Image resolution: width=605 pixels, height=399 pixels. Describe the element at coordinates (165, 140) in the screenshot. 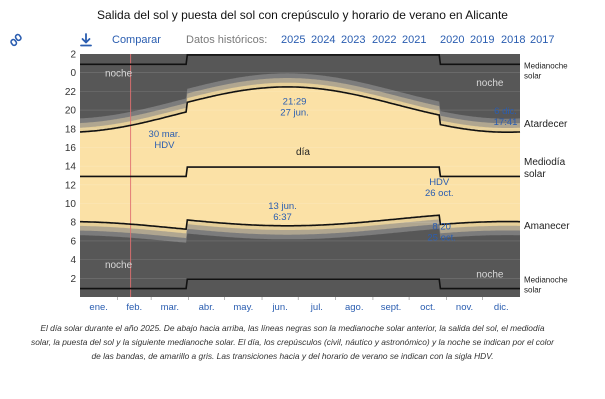

I see `annotation-label: 30 mar. HDV` at that location.